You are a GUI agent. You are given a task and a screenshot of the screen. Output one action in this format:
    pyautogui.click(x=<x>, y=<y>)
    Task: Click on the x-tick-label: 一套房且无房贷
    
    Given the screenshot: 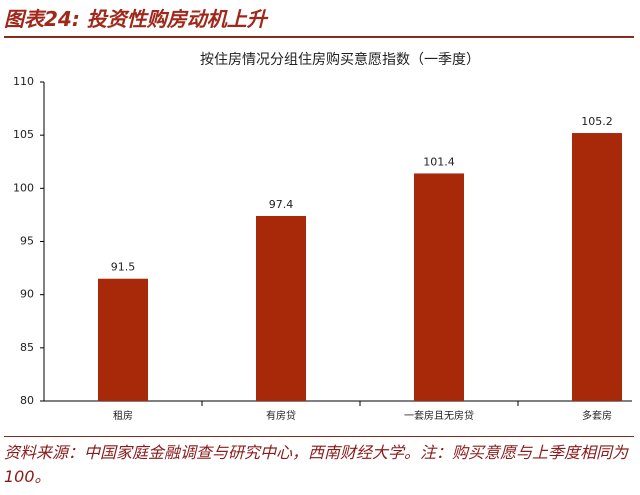 What is the action you would take?
    pyautogui.click(x=439, y=415)
    